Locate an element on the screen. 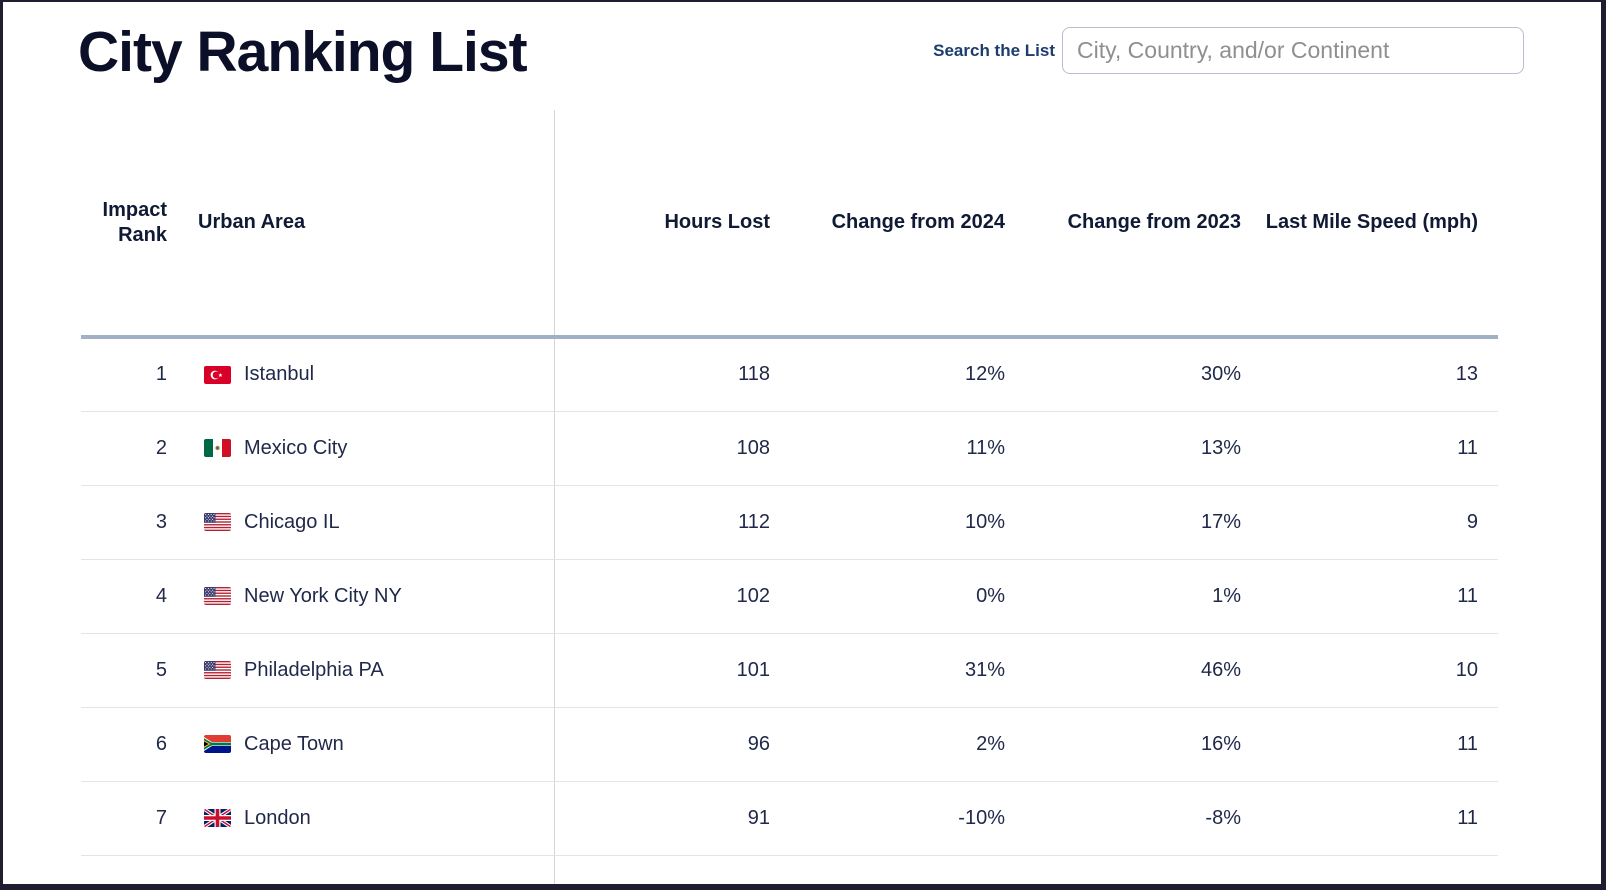 Image resolution: width=1606 pixels, height=890 pixels. urban-area-label: Mexico City is located at coordinates (296, 447).